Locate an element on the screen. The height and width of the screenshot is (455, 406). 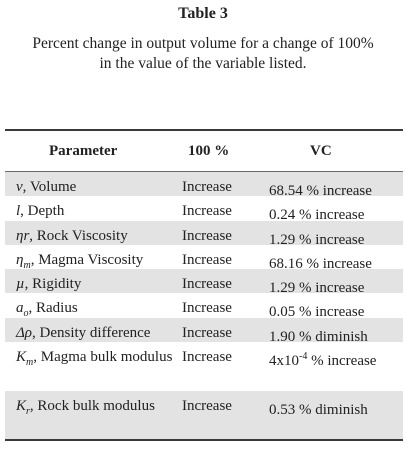
vc-cell: 0.05 % increase is located at coordinates (316, 310).